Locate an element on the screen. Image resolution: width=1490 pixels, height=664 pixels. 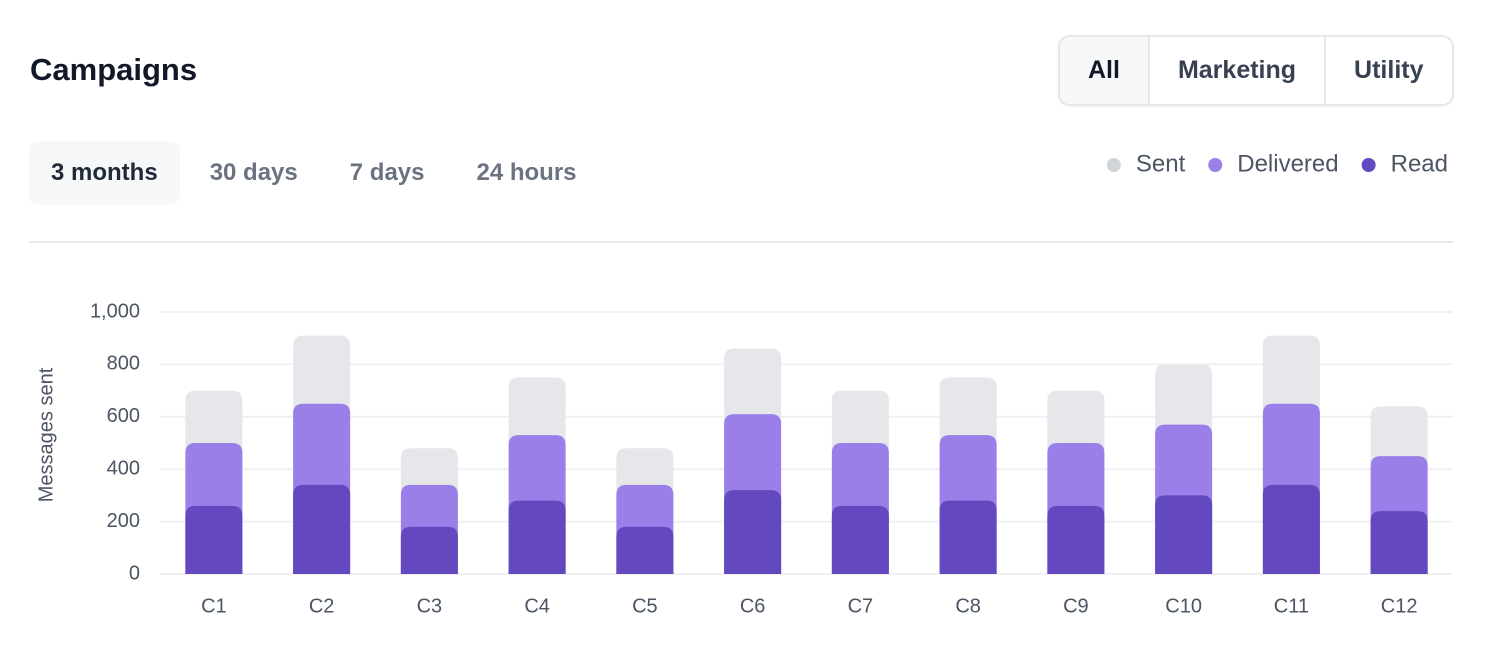
x-tick-label: C1 is located at coordinates (214, 606).